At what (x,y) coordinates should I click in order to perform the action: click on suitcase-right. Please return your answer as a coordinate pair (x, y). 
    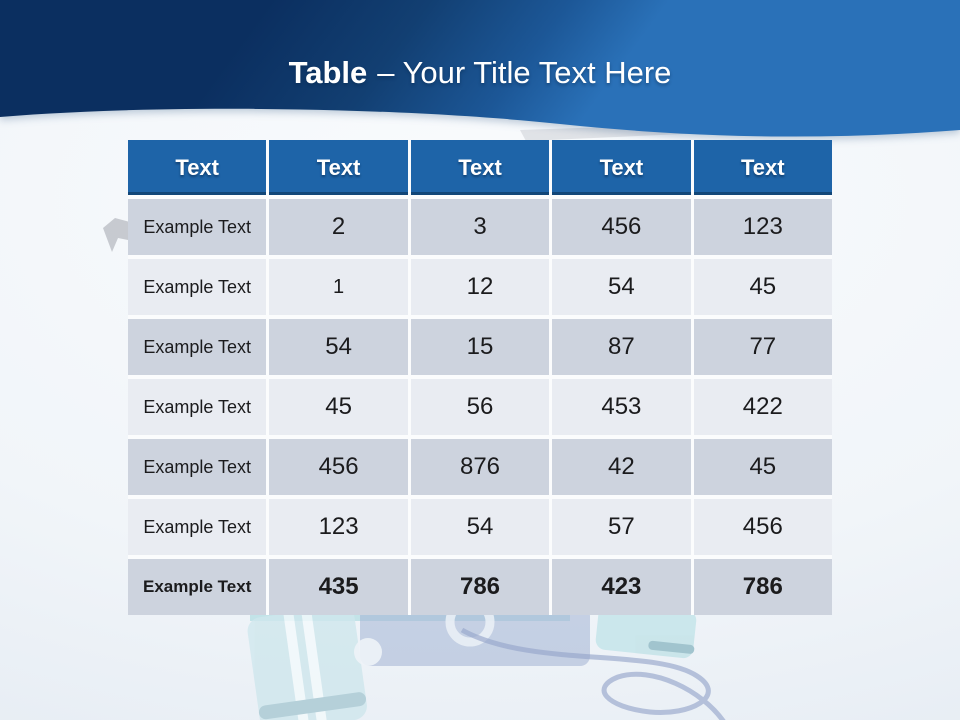
    Looking at the image, I should click on (646, 630).